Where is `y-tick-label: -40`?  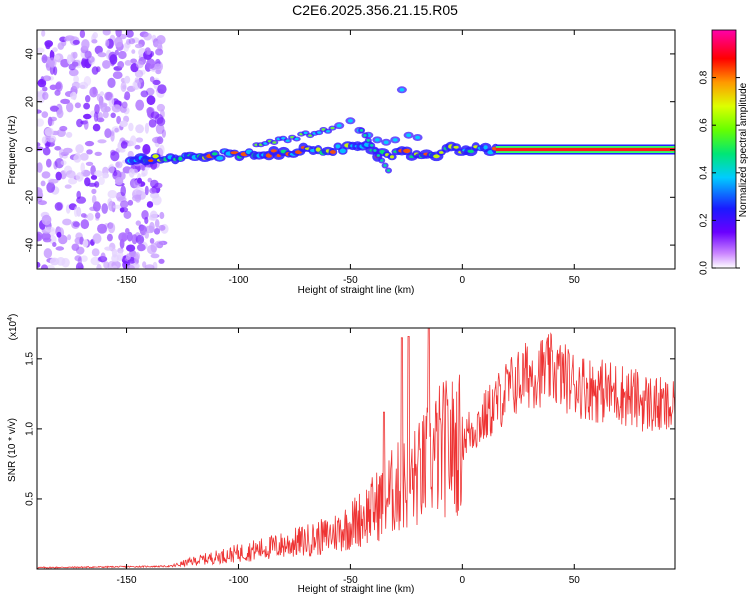 y-tick-label: -40 is located at coordinates (30, 244).